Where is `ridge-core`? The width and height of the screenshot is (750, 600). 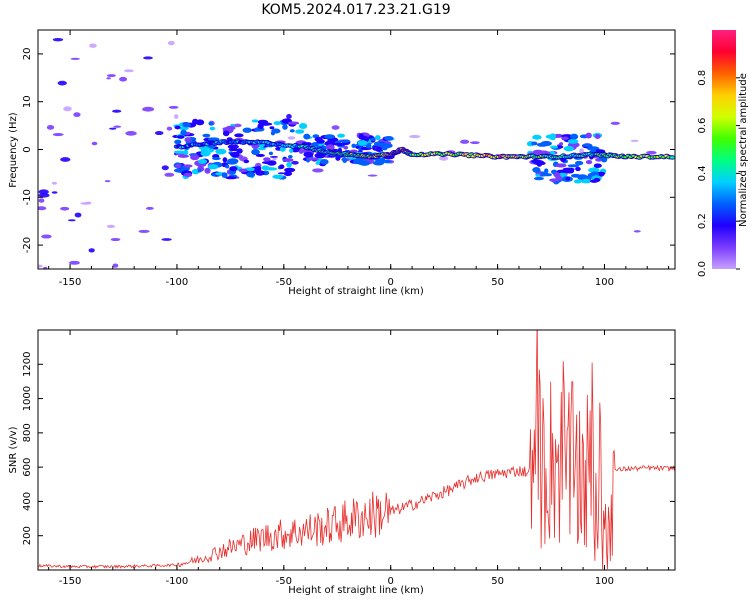
ridge-core is located at coordinates (672, 157).